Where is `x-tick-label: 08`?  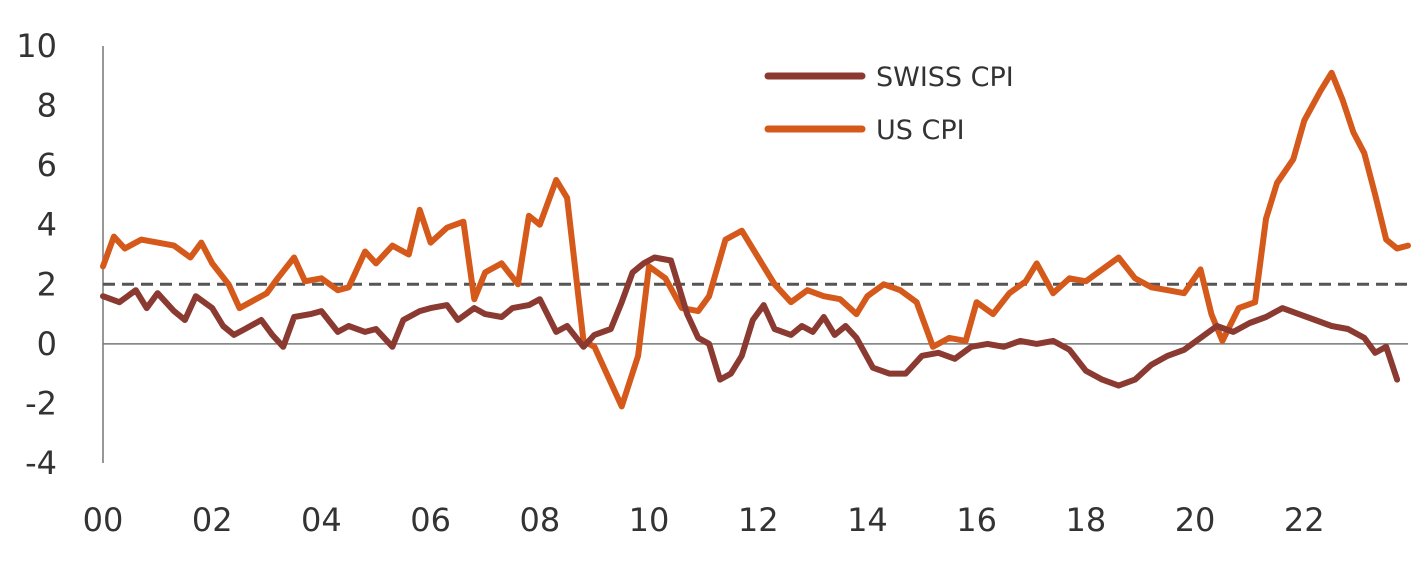 x-tick-label: 08 is located at coordinates (539, 520).